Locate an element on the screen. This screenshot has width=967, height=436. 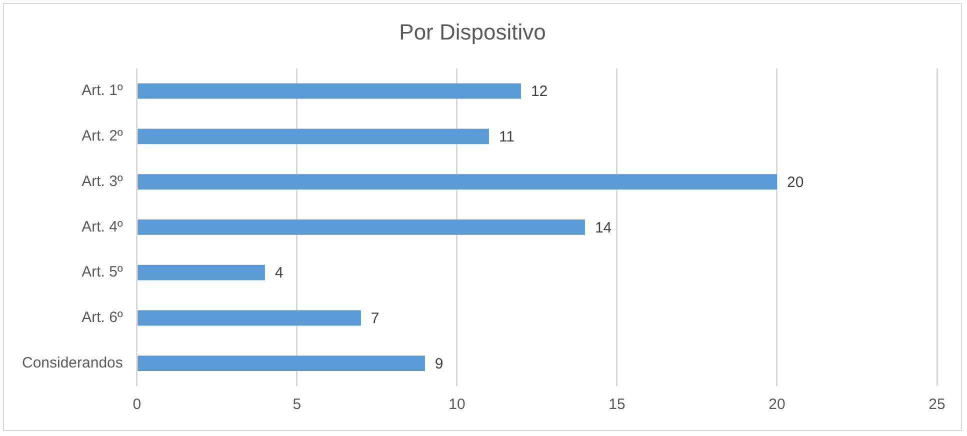
x-tick-label: 0 is located at coordinates (137, 405).